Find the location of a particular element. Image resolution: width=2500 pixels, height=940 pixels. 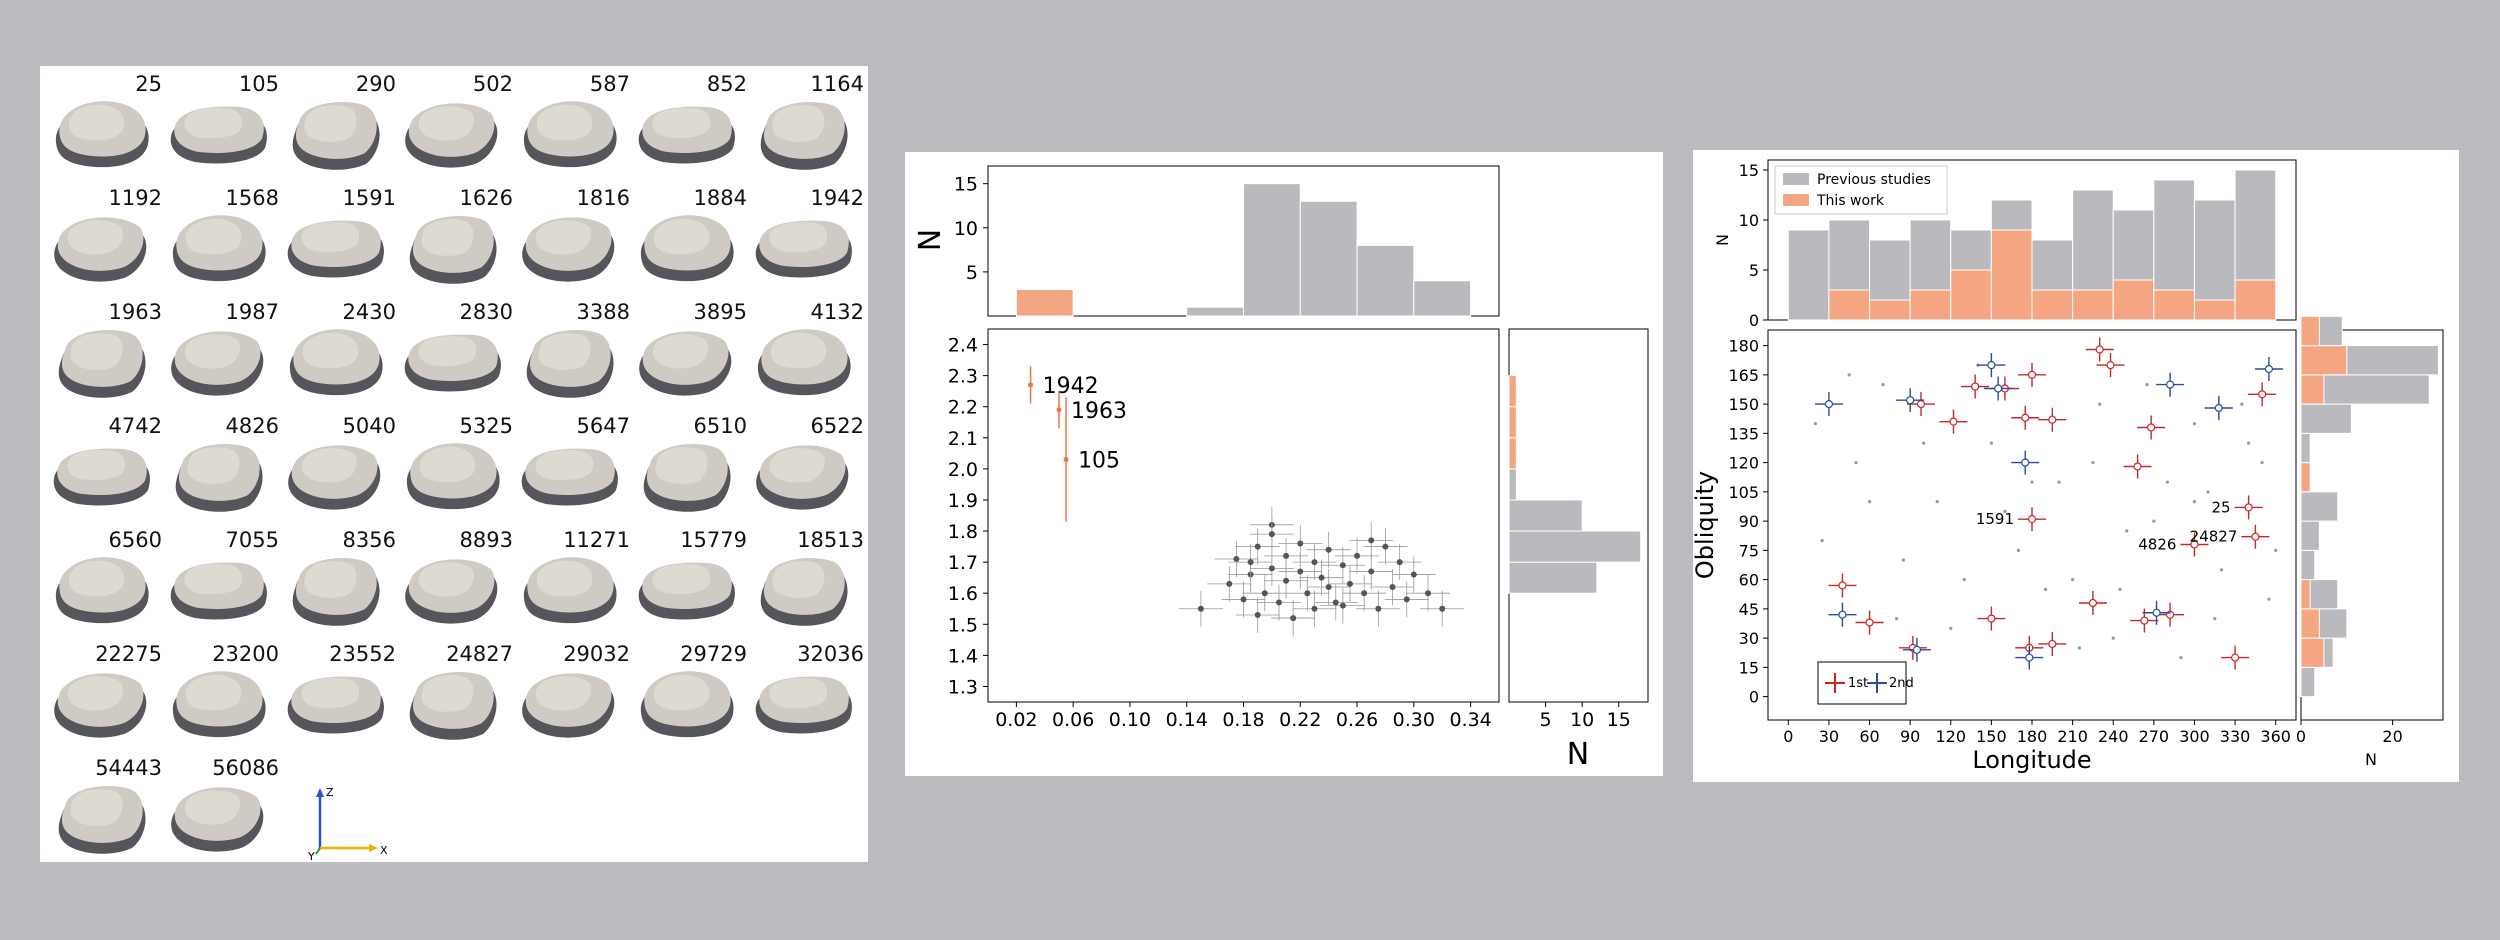

asteroid-number: 3388 is located at coordinates (603, 312).